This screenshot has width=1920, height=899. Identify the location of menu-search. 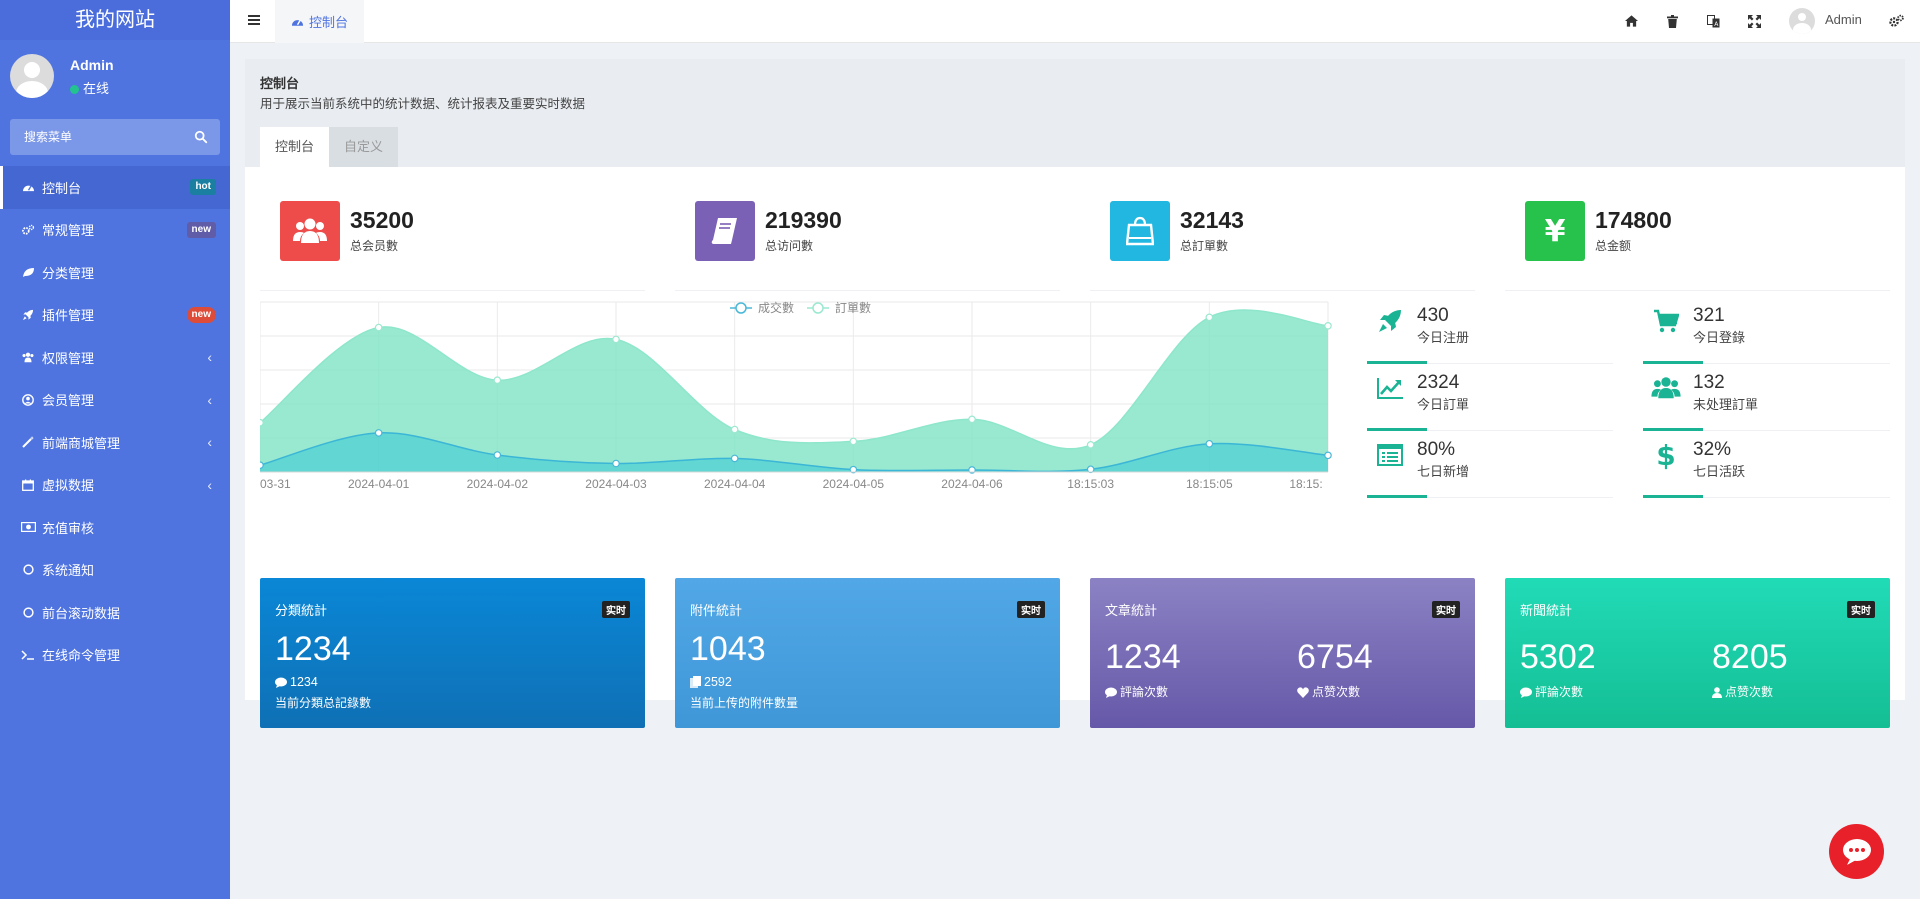
(115, 137).